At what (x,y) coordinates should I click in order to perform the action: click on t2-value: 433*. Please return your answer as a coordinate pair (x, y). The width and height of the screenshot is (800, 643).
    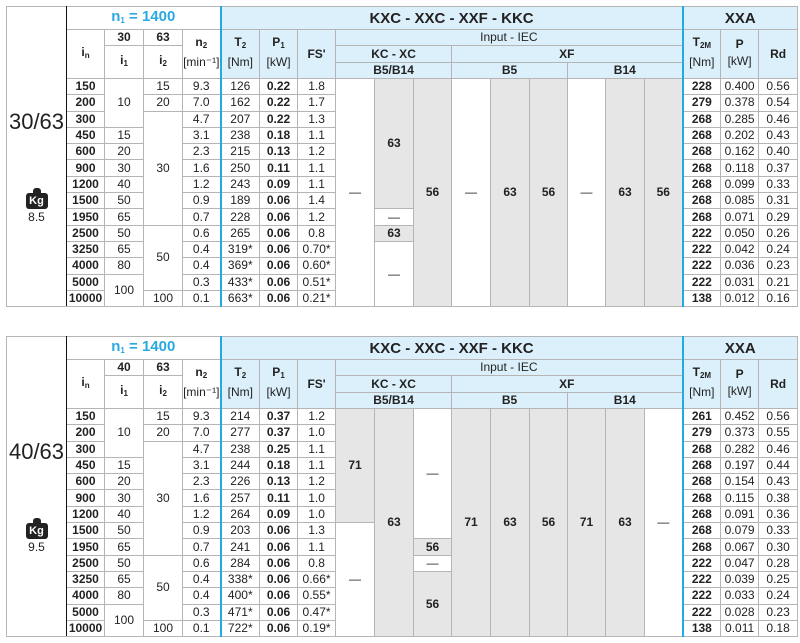
    Looking at the image, I should click on (240, 282).